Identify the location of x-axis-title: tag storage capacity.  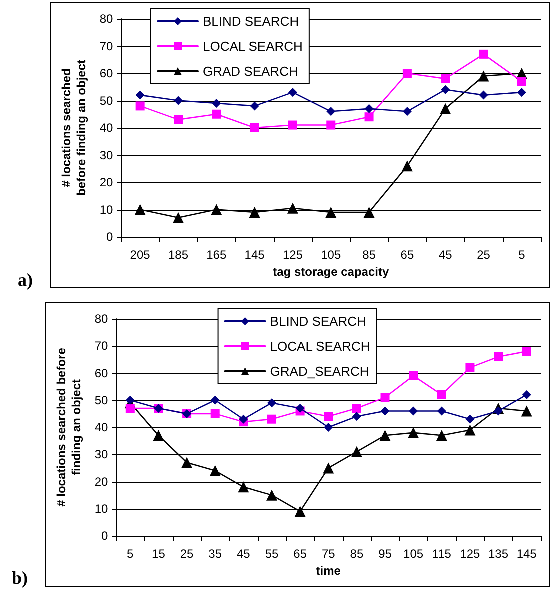
(331, 271).